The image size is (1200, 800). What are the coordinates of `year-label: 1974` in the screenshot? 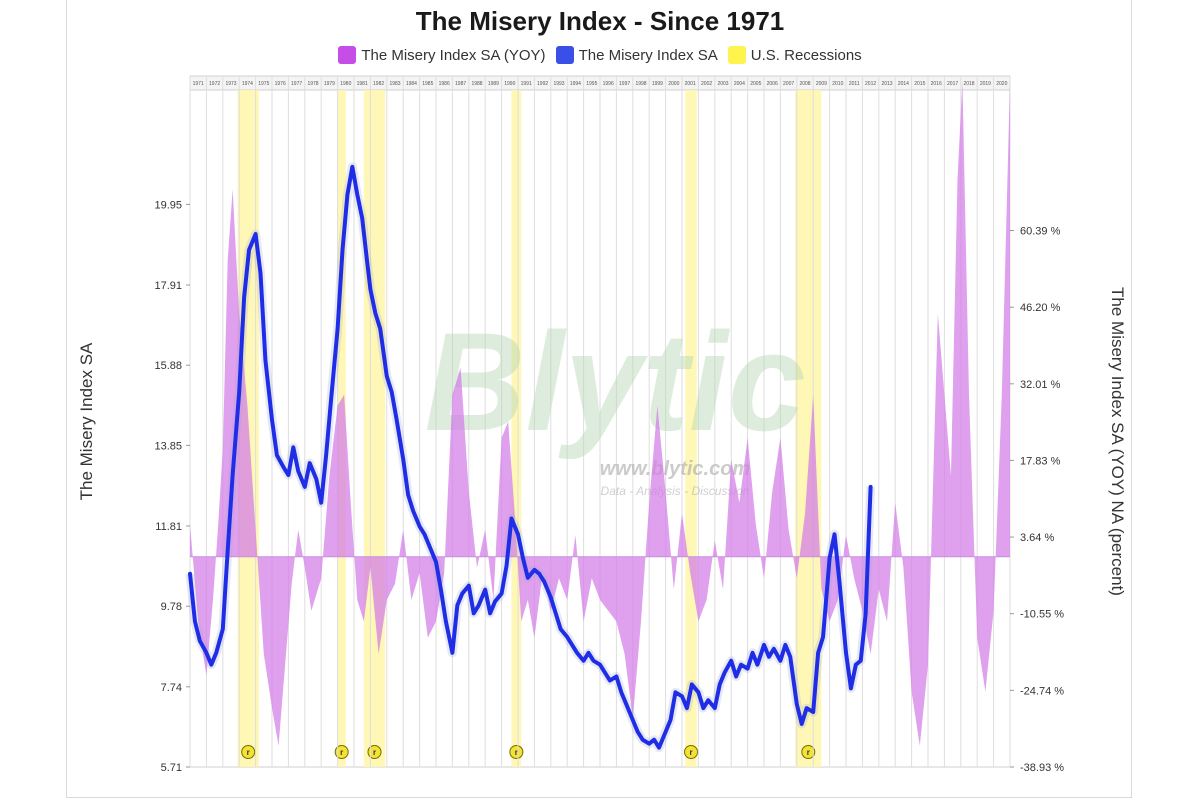 It's located at (247, 84).